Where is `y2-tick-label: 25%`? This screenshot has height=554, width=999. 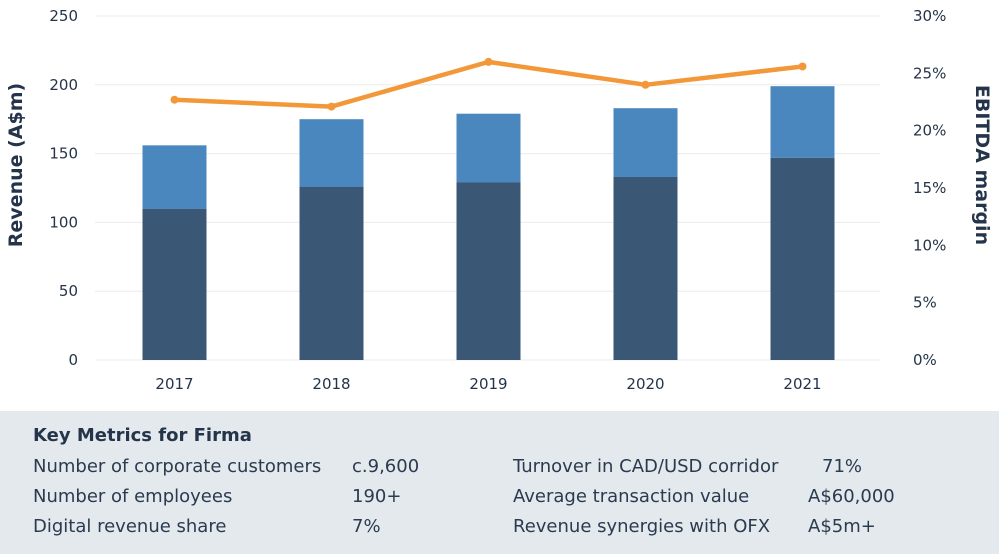
y2-tick-label: 25% is located at coordinates (929, 73).